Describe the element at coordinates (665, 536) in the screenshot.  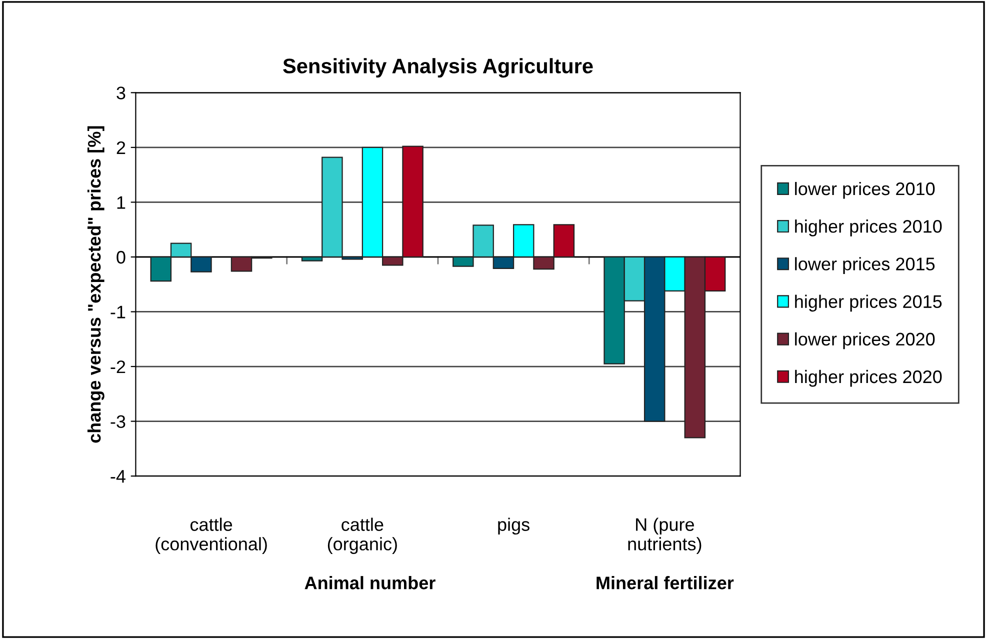
I see `x-tick-label: N (pure nutrients)` at that location.